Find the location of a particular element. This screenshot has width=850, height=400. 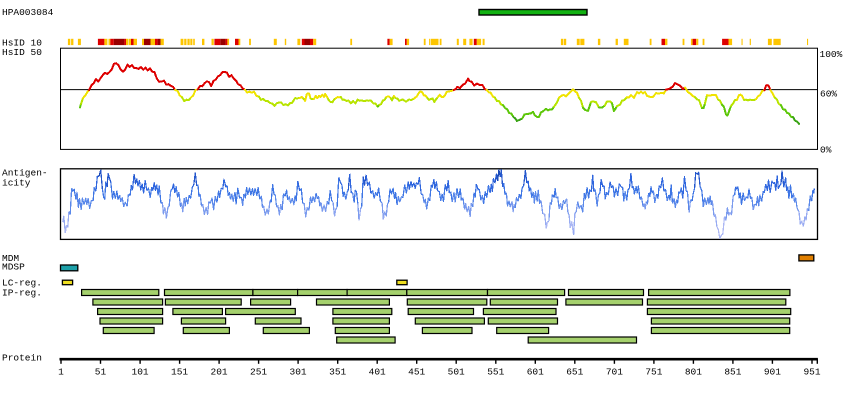

svg-text: 651 is located at coordinates (574, 372).